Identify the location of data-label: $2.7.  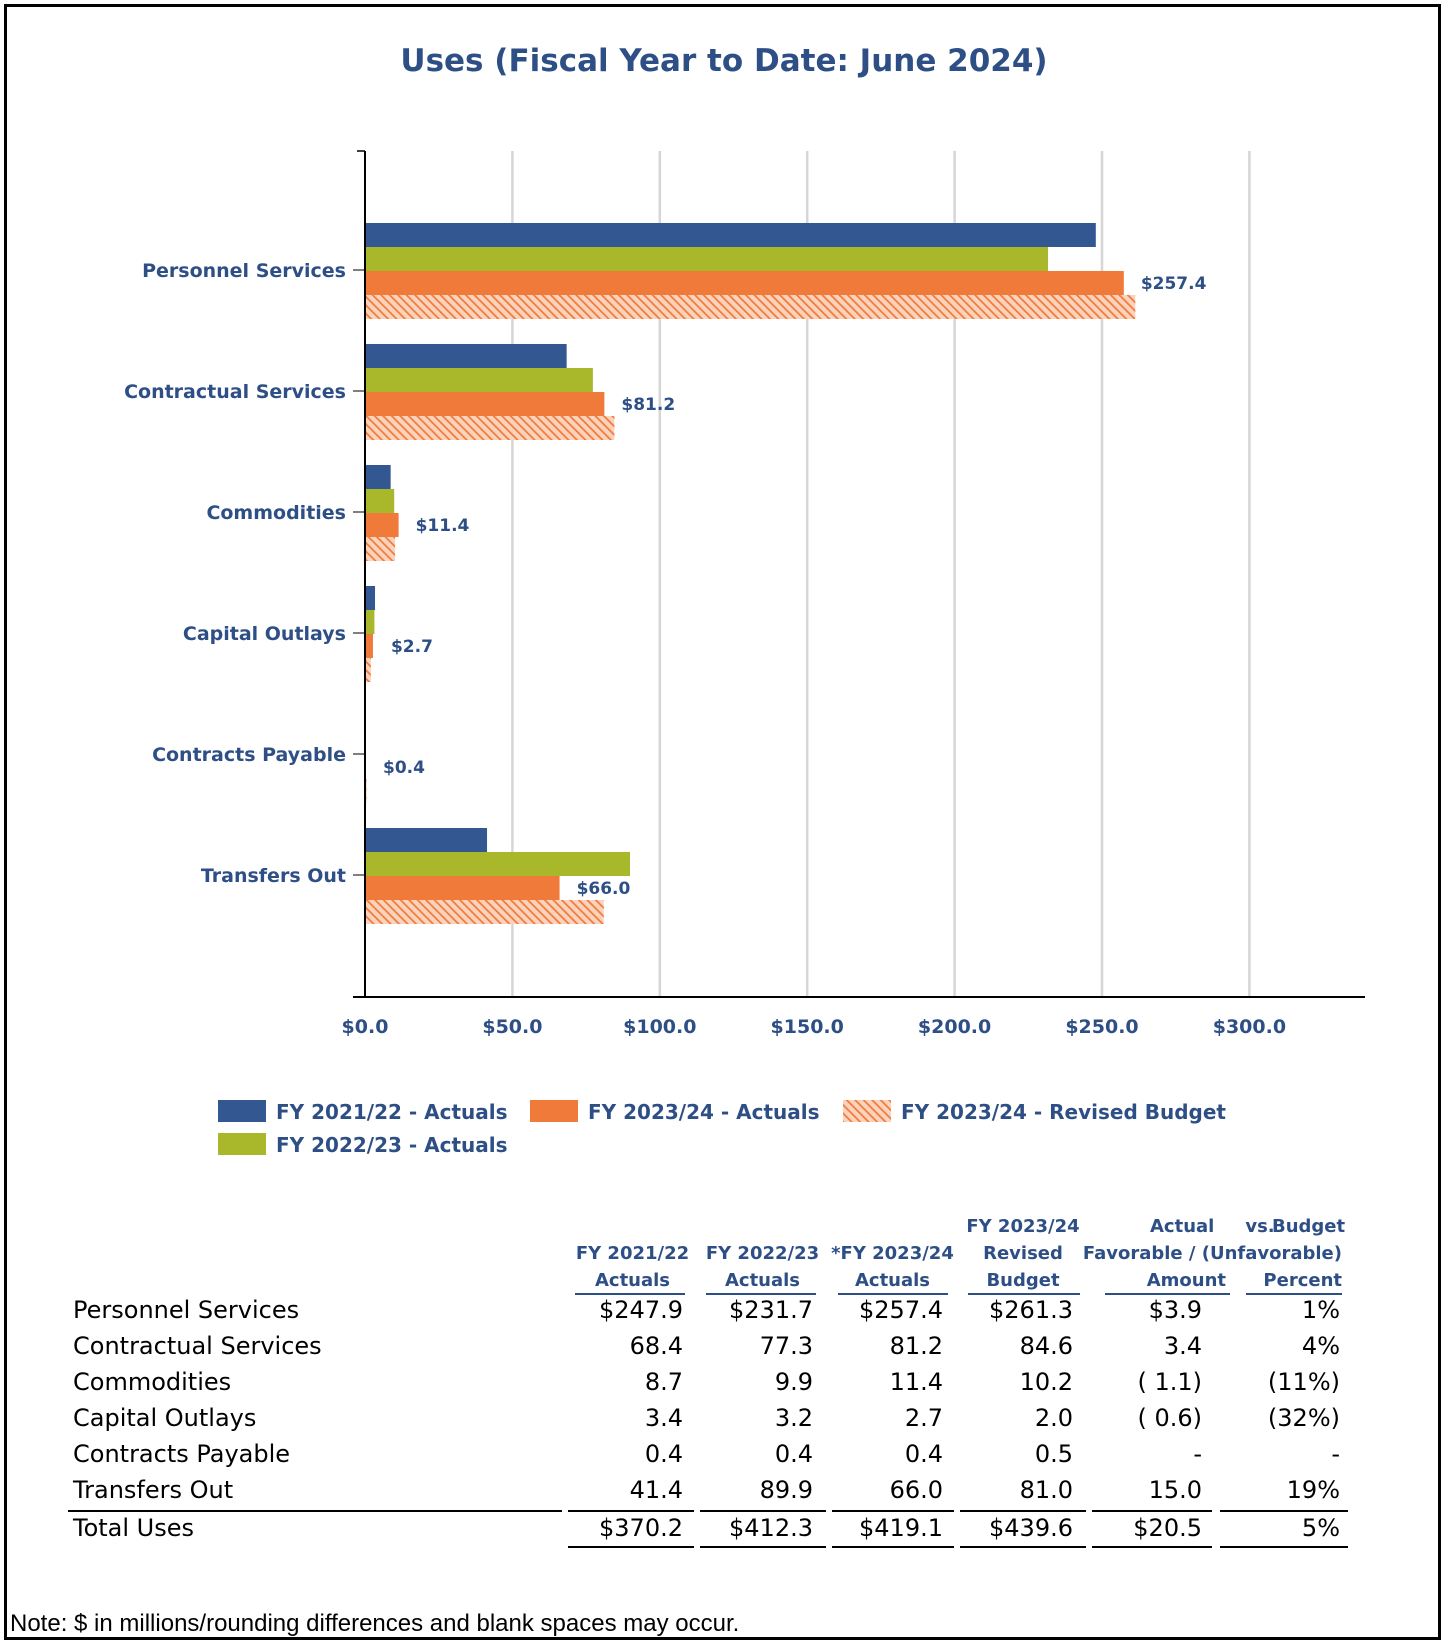
(412, 647).